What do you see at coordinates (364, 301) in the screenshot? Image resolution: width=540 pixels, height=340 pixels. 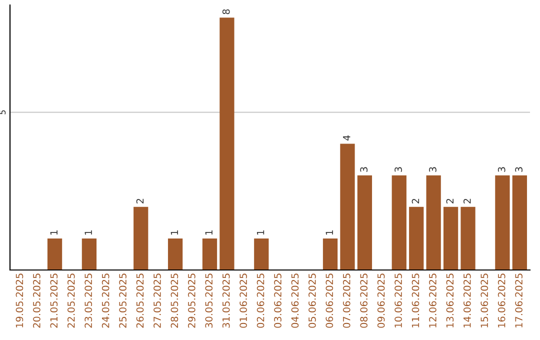 I see `x-tick-label: 08.06.2025` at bounding box center [364, 301].